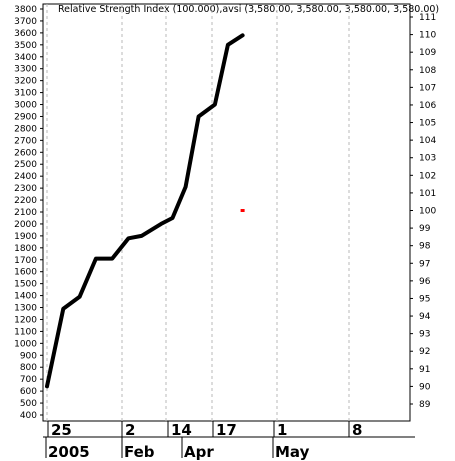  I want to click on left-tick-label: 2600, so click(25, 153).